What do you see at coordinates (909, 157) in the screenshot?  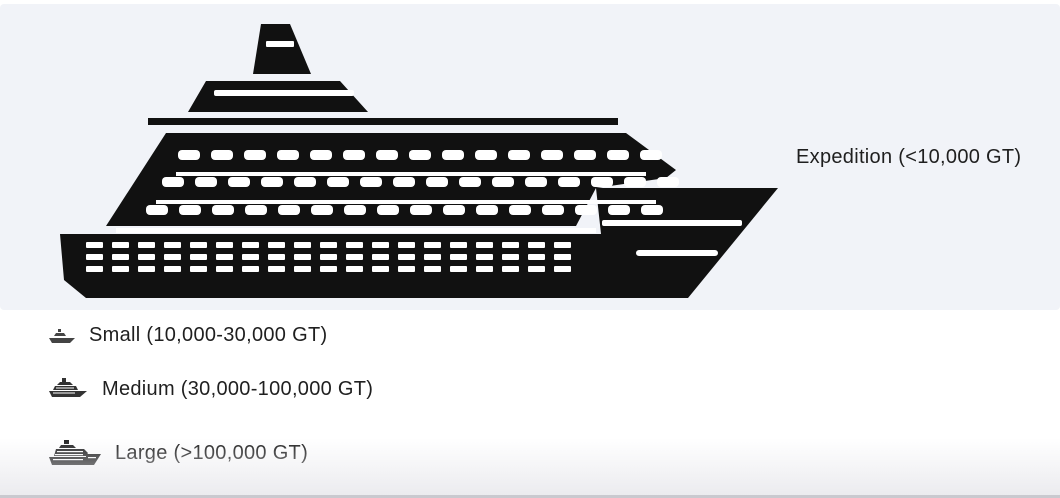 I see `option-expedition-label: Expedition (<10,000 GT)` at bounding box center [909, 157].